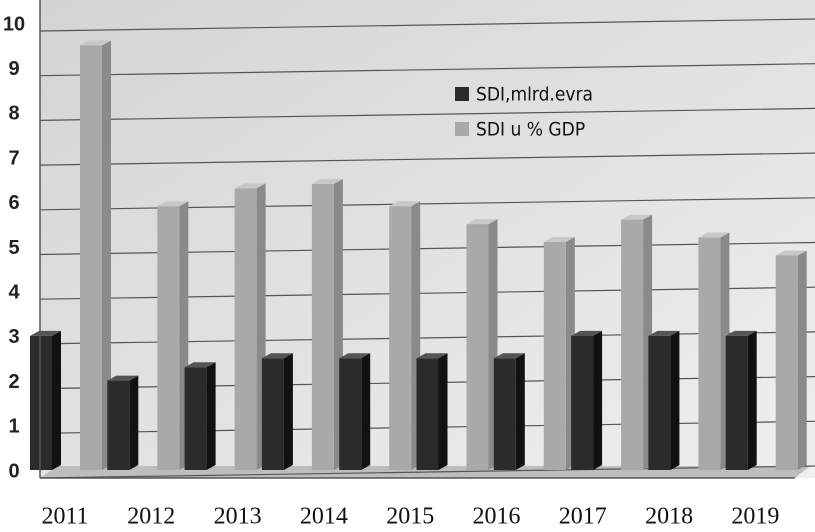  Describe the element at coordinates (324, 517) in the screenshot. I see `x-tick-label: 2014` at that location.